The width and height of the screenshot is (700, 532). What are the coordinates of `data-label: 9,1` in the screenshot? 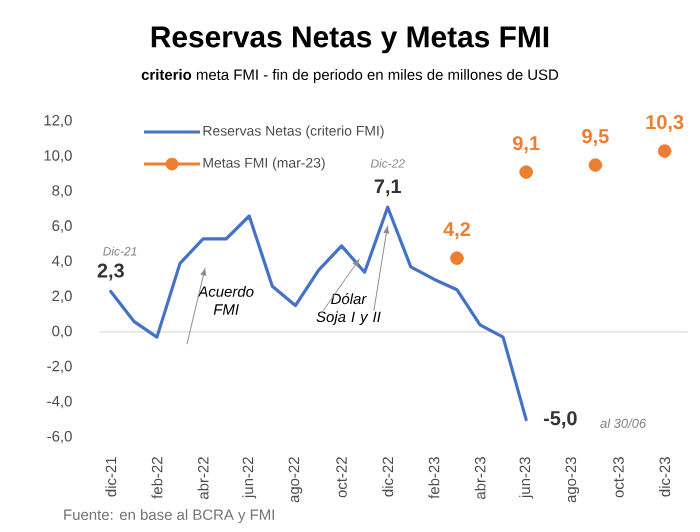 It's located at (526, 145).